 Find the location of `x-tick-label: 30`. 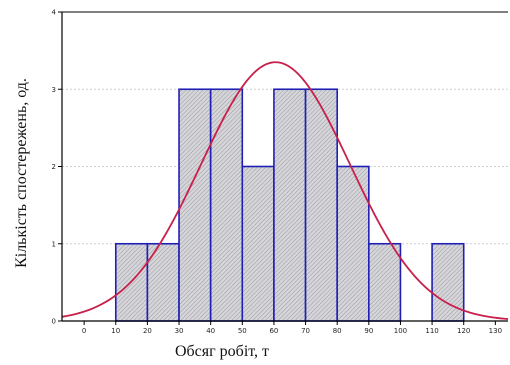

x-tick-label: 30 is located at coordinates (179, 331).